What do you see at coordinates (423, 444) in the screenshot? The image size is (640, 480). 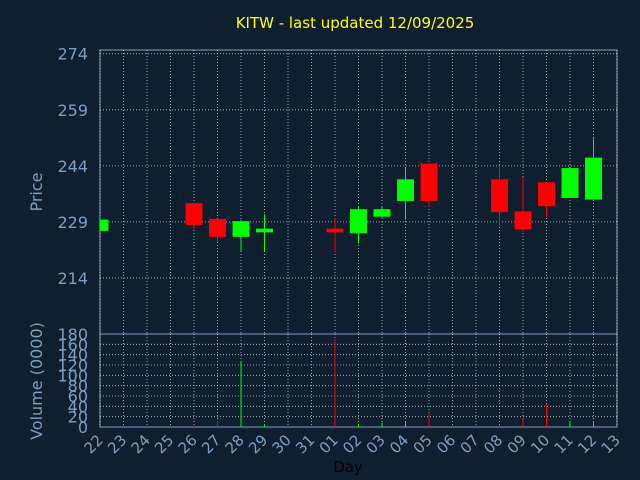 I see `x-tick-label: 05` at bounding box center [423, 444].